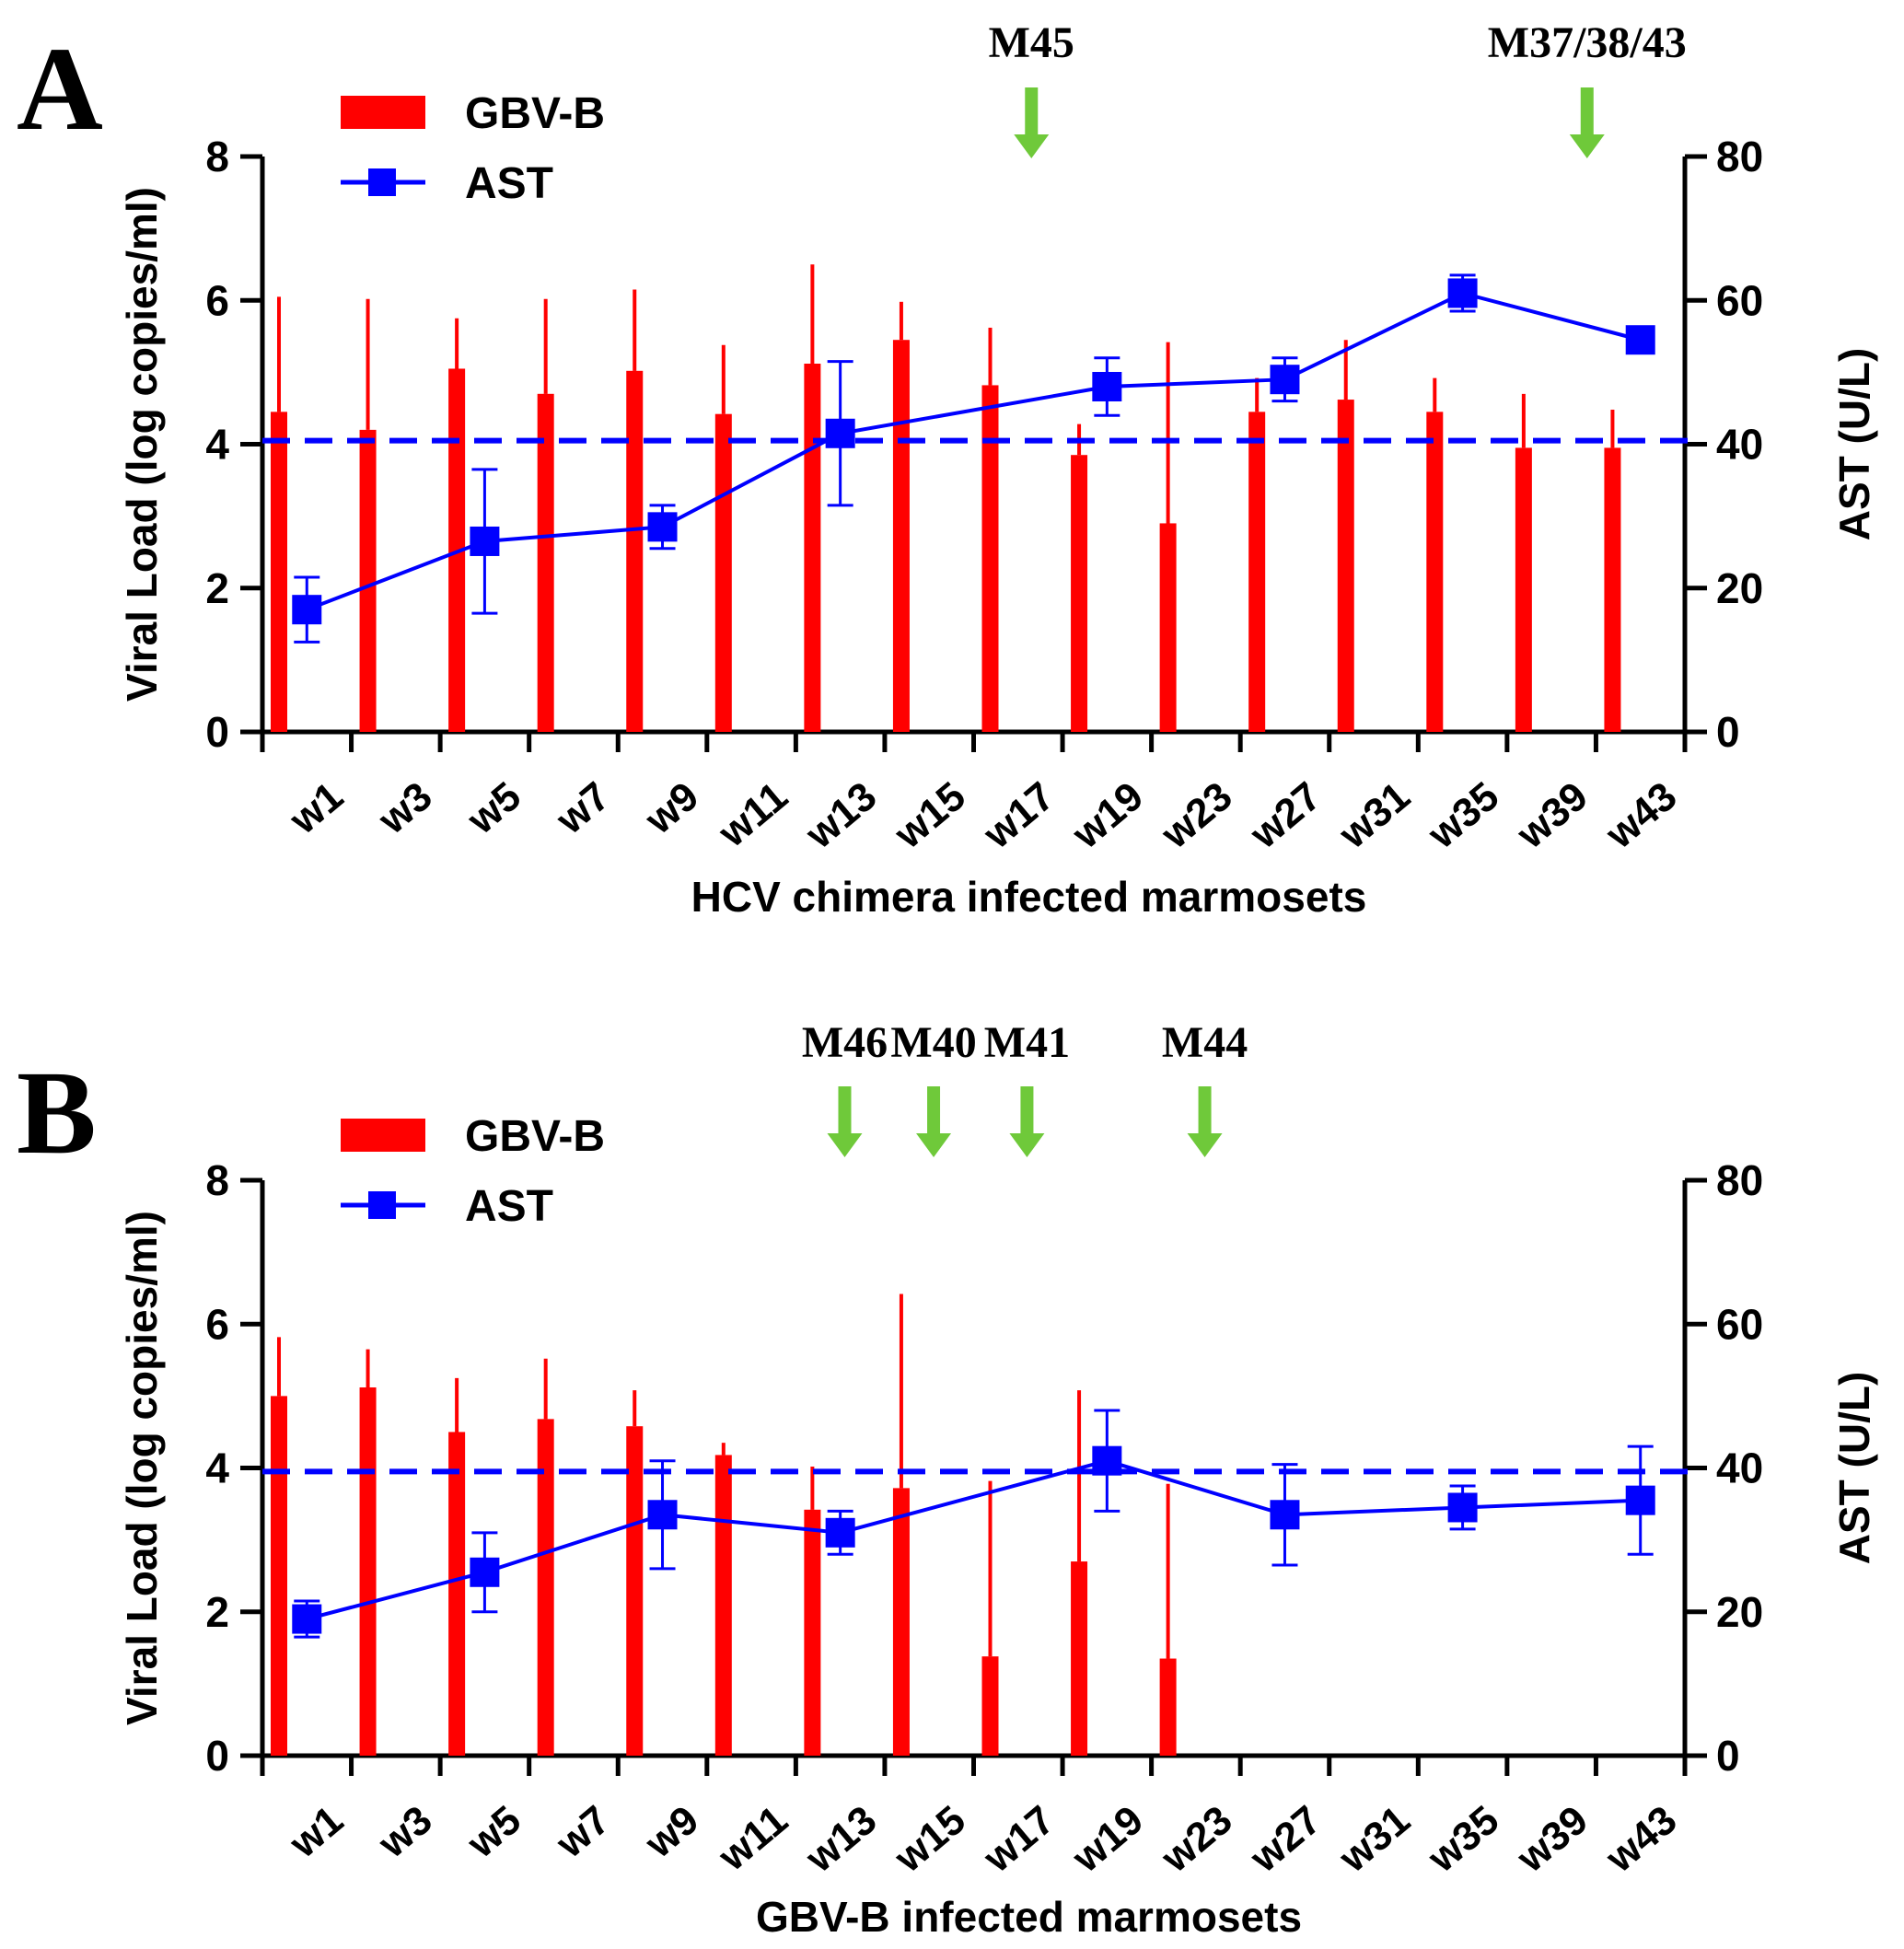 The width and height of the screenshot is (1904, 1949). I want to click on y-axis-title: Viral Load (log copies/ml), so click(142, 444).